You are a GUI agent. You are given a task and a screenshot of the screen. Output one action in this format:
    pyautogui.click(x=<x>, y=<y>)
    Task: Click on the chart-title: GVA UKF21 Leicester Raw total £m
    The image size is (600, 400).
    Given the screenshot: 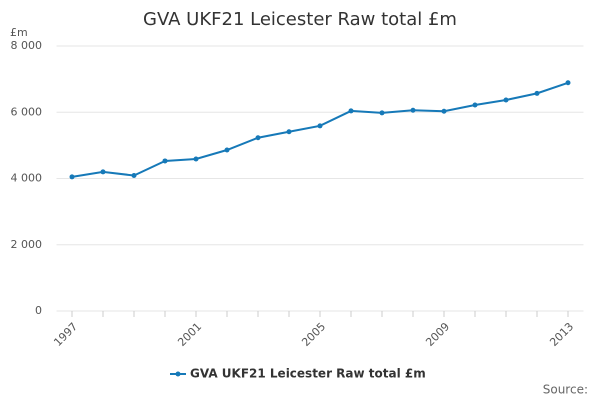 What is the action you would take?
    pyautogui.click(x=300, y=19)
    